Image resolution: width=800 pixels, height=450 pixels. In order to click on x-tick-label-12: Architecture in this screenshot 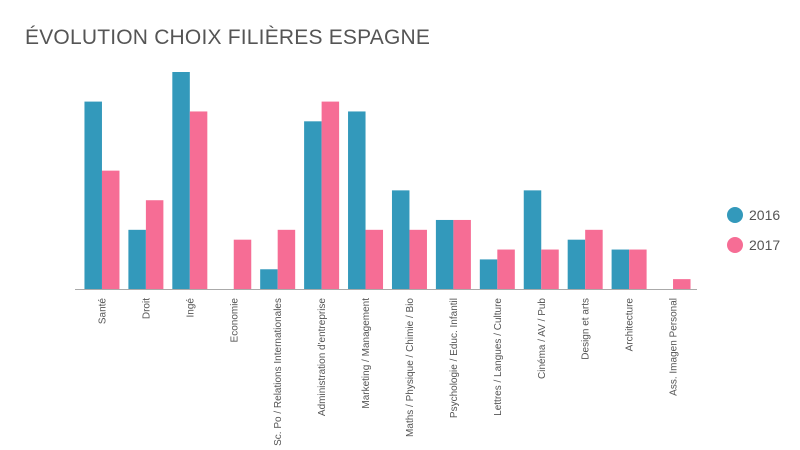, I will do `click(630, 325)`.